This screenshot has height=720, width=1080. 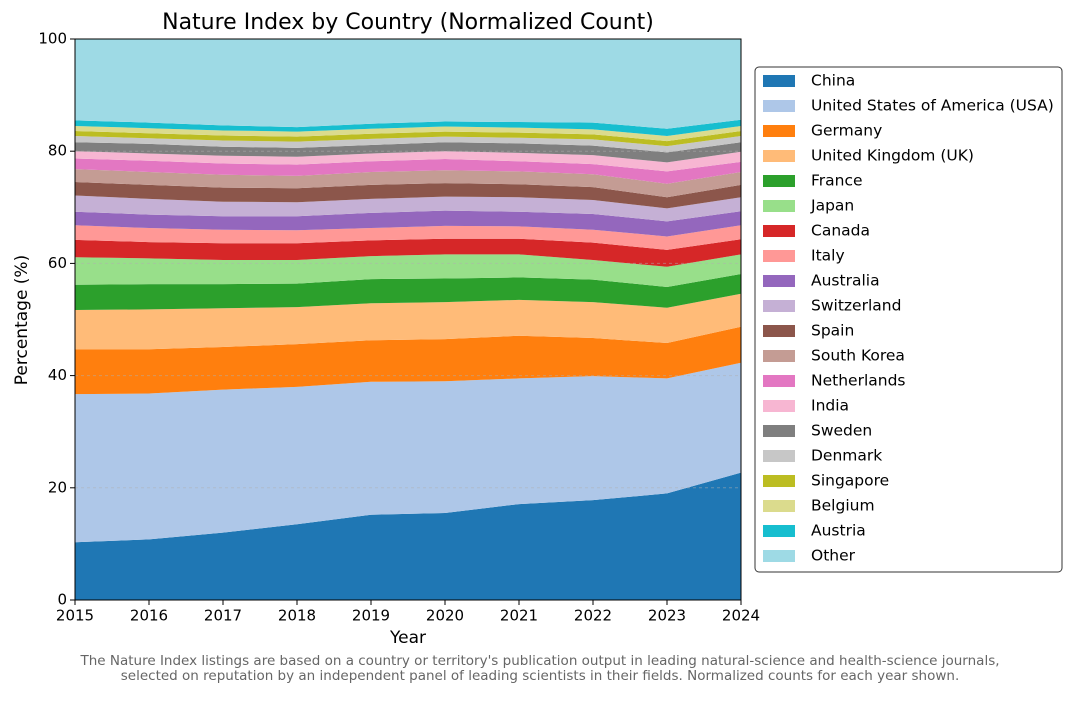 I want to click on y-tick-label: 100, so click(x=52, y=39).